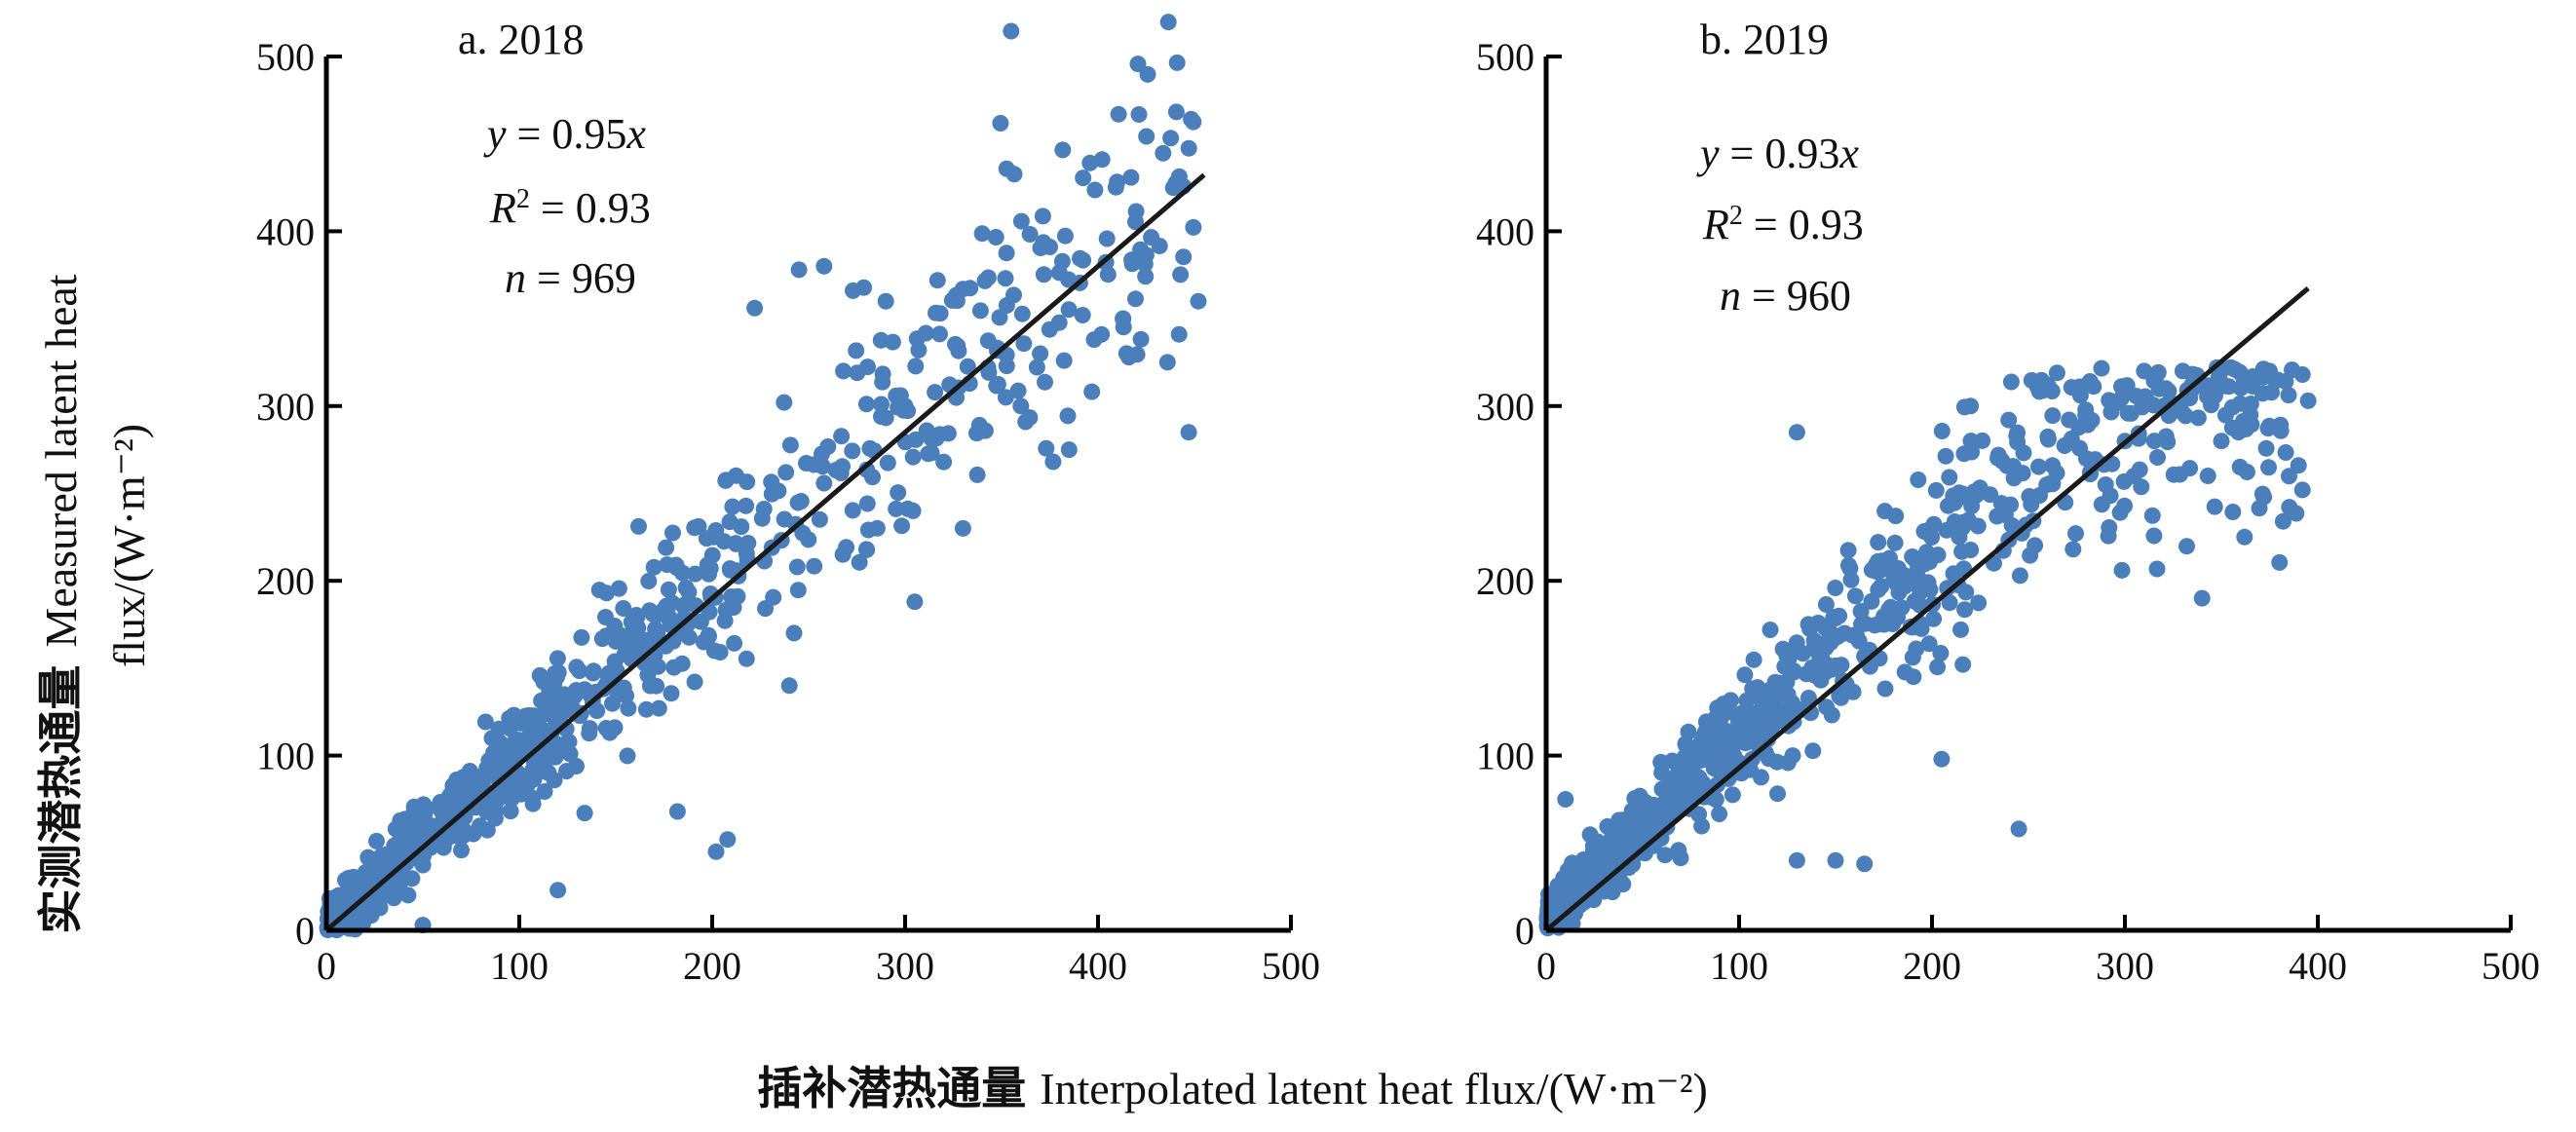 The width and height of the screenshot is (2576, 1132). Describe the element at coordinates (891, 1088) in the screenshot. I see `x-axis-label-cn: 插补潜热通量` at that location.